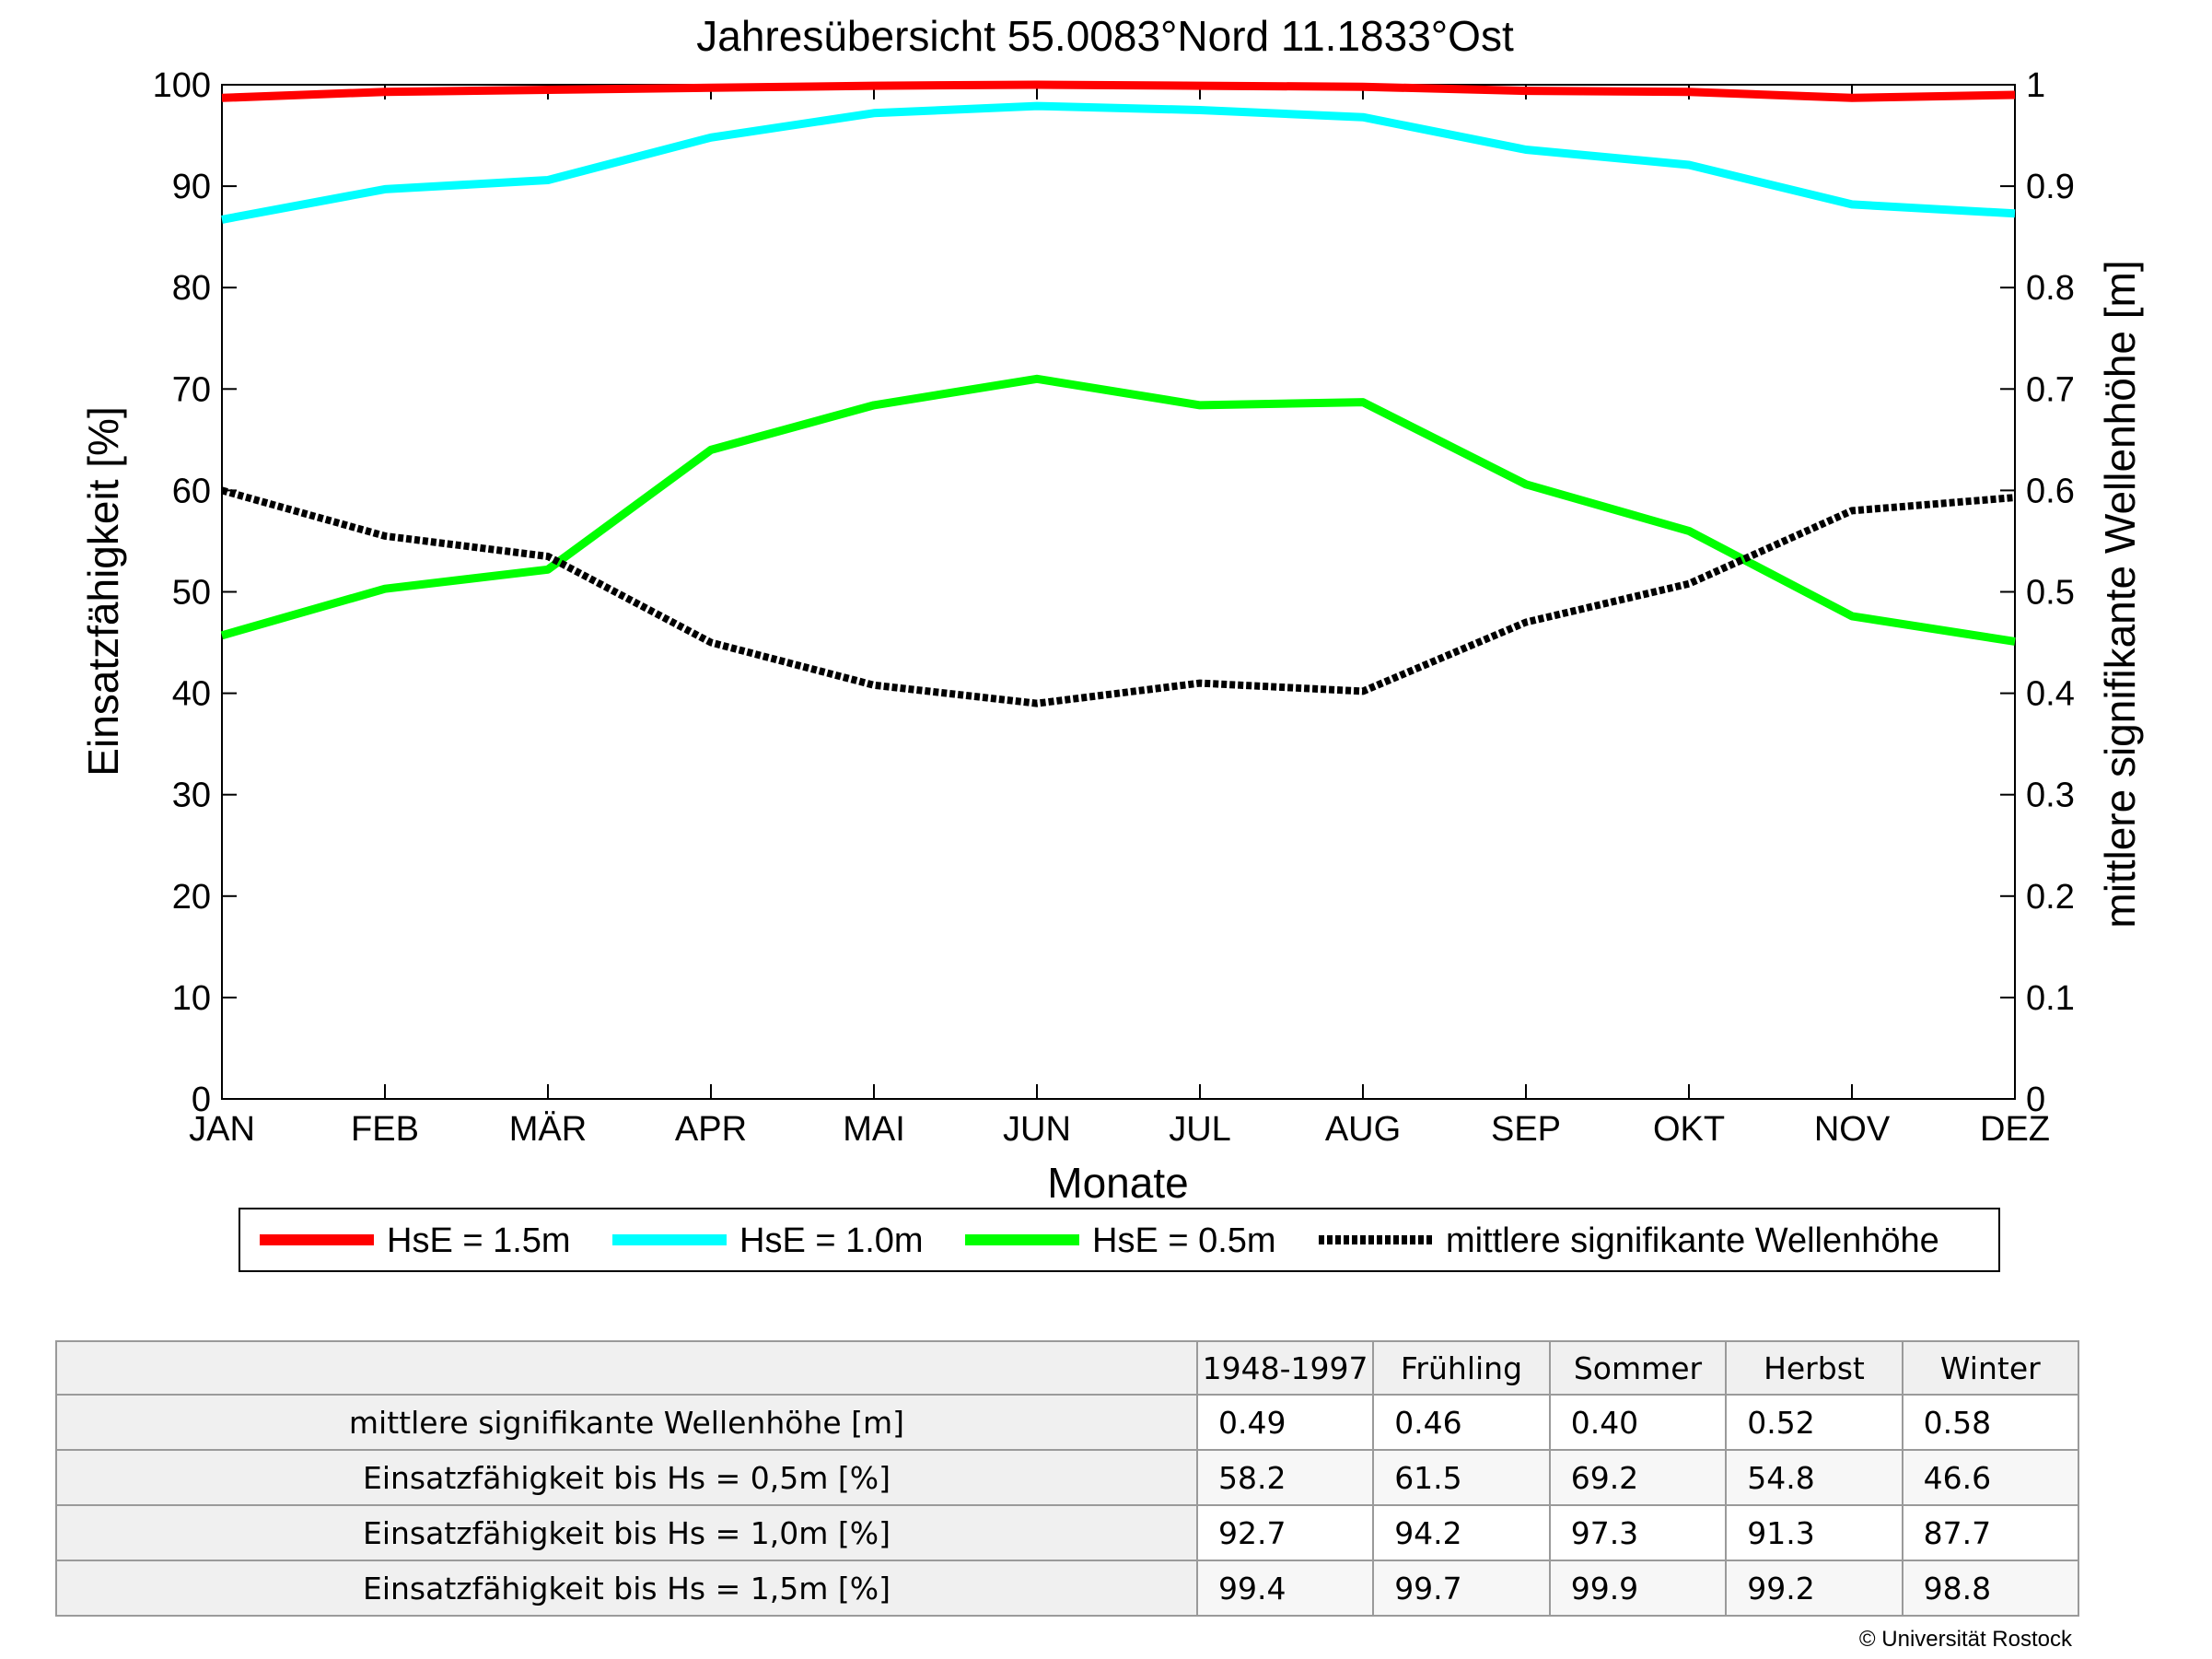  I want to click on legend-label: HsE = 1.5m, so click(479, 1240).